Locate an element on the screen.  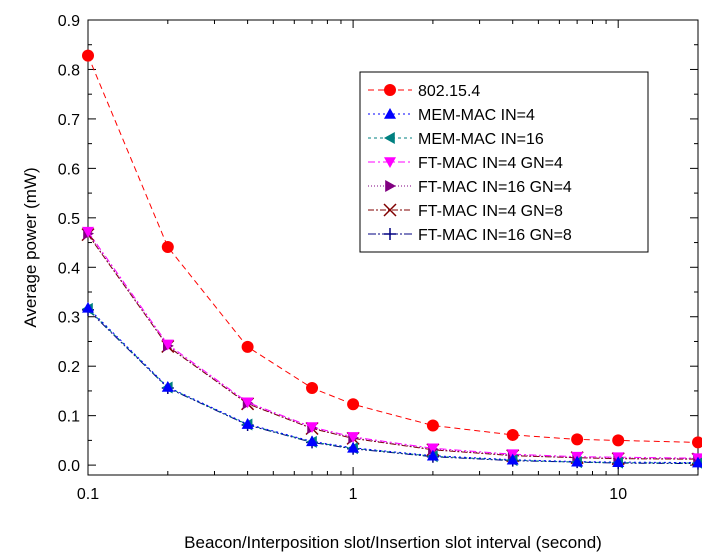
data-point-triangle-right-marker is located at coordinates (390, 186).